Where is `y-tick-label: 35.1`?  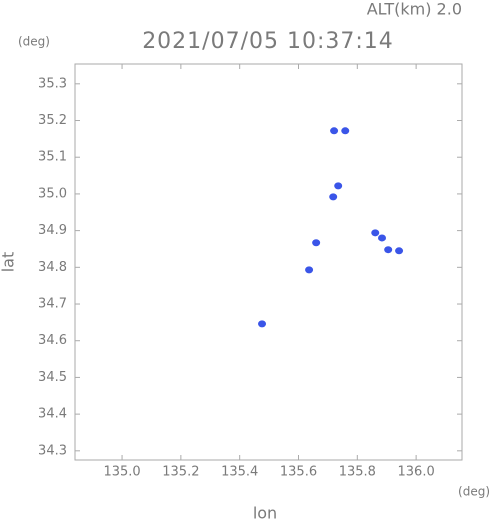
y-tick-label: 35.1 is located at coordinates (52, 157).